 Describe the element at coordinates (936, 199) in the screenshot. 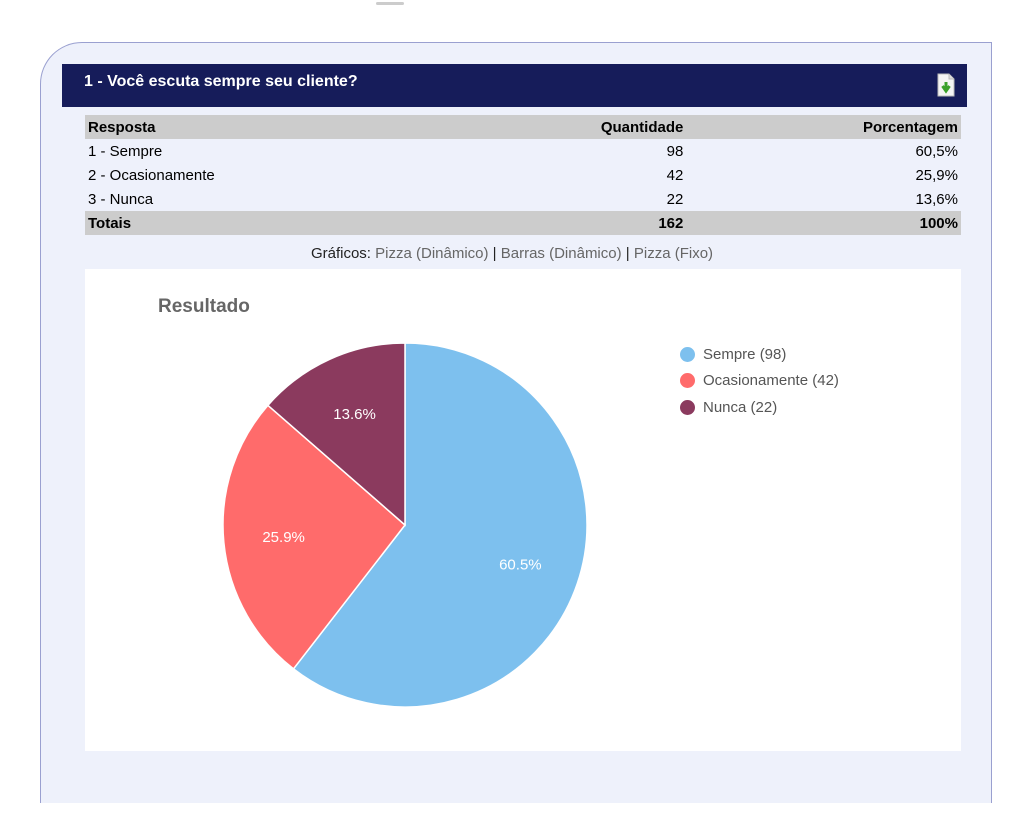

I see `cell: 13,6%` at that location.